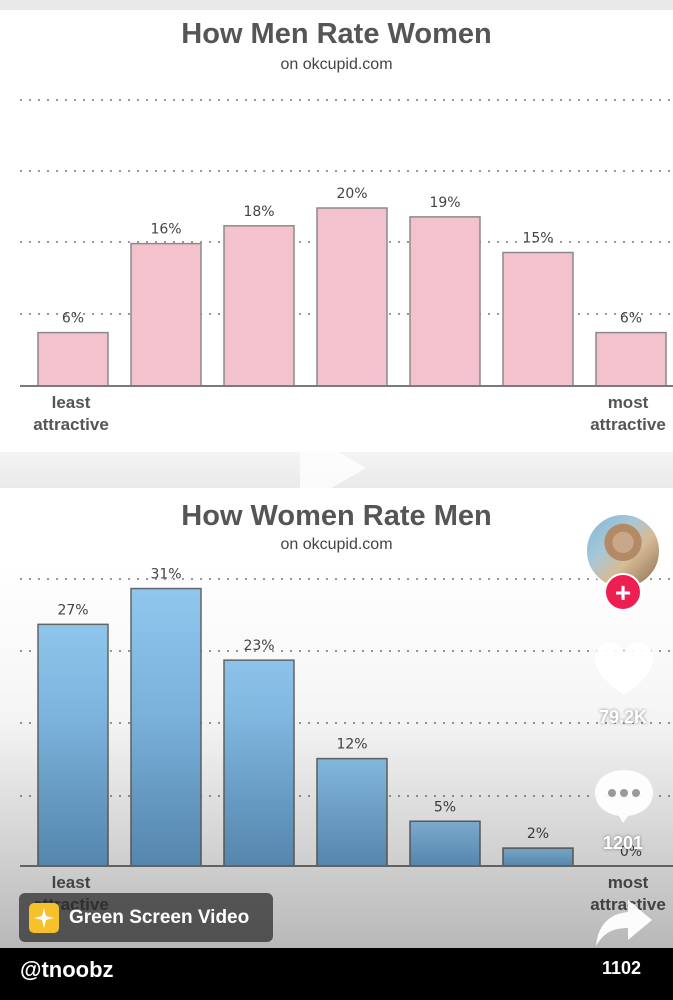  What do you see at coordinates (624, 669) in the screenshot?
I see `heart-icon` at bounding box center [624, 669].